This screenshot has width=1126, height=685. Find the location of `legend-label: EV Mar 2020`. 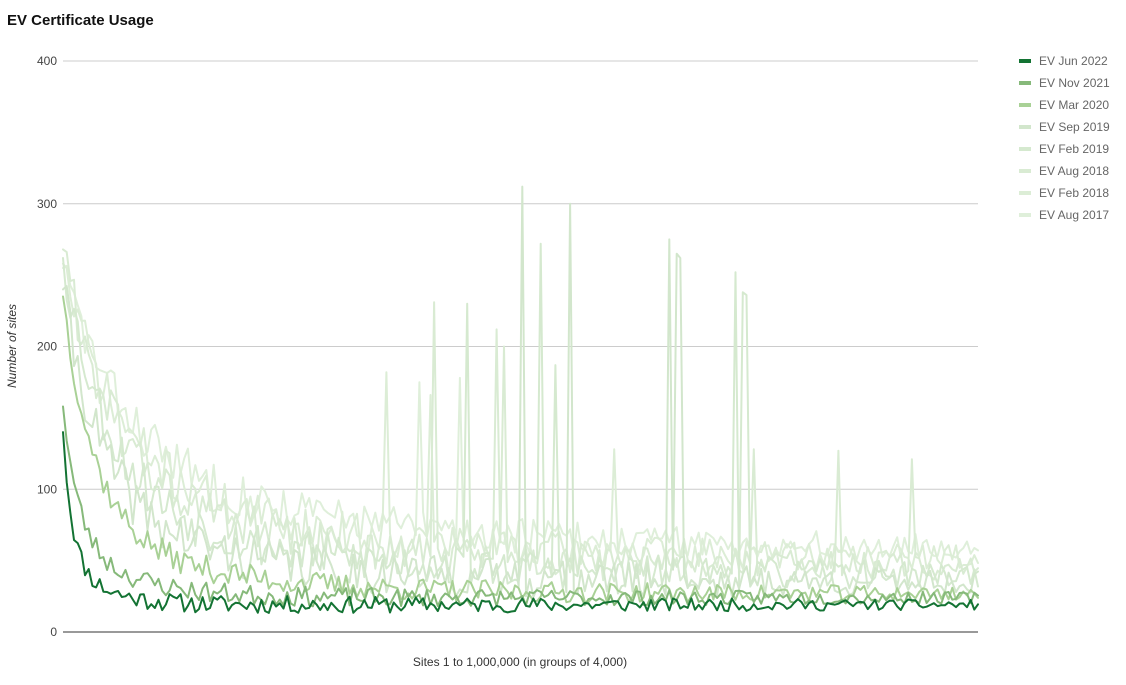

legend-label: EV Mar 2020 is located at coordinates (1074, 105).